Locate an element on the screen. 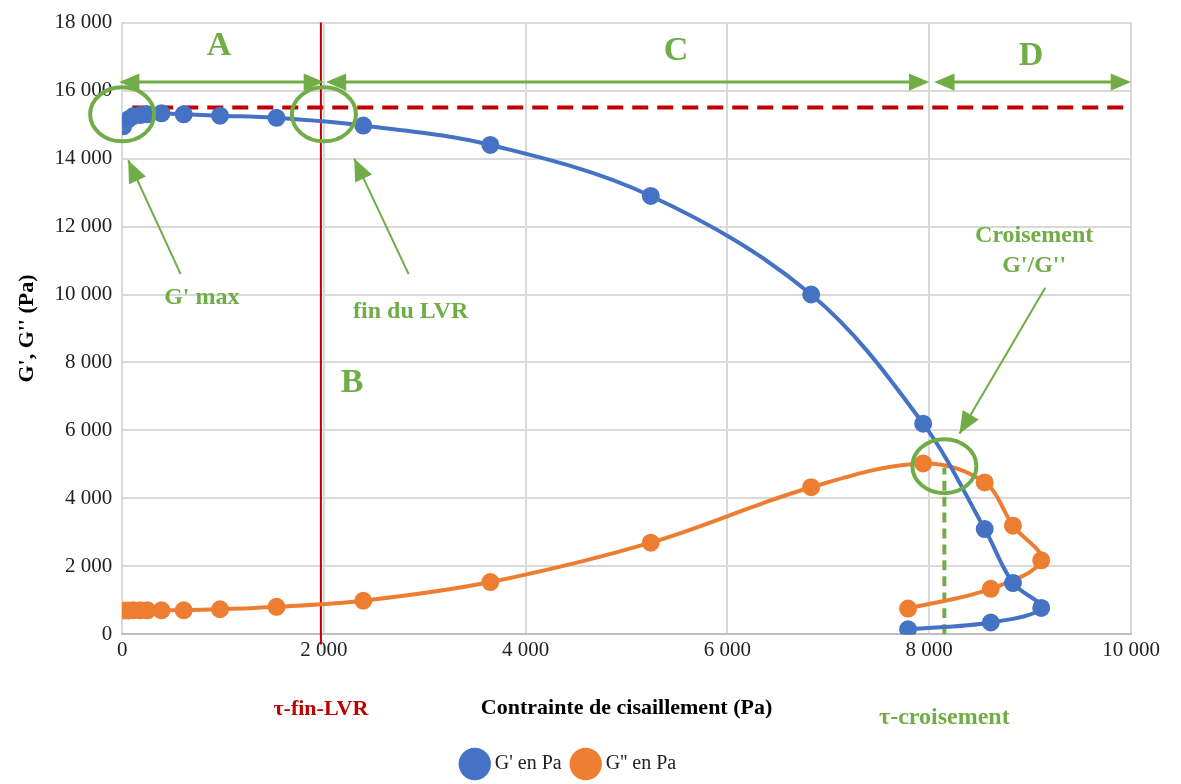 This screenshot has width=1181, height=784. y-axis-title: G', G'' (Pa) is located at coordinates (25, 328).